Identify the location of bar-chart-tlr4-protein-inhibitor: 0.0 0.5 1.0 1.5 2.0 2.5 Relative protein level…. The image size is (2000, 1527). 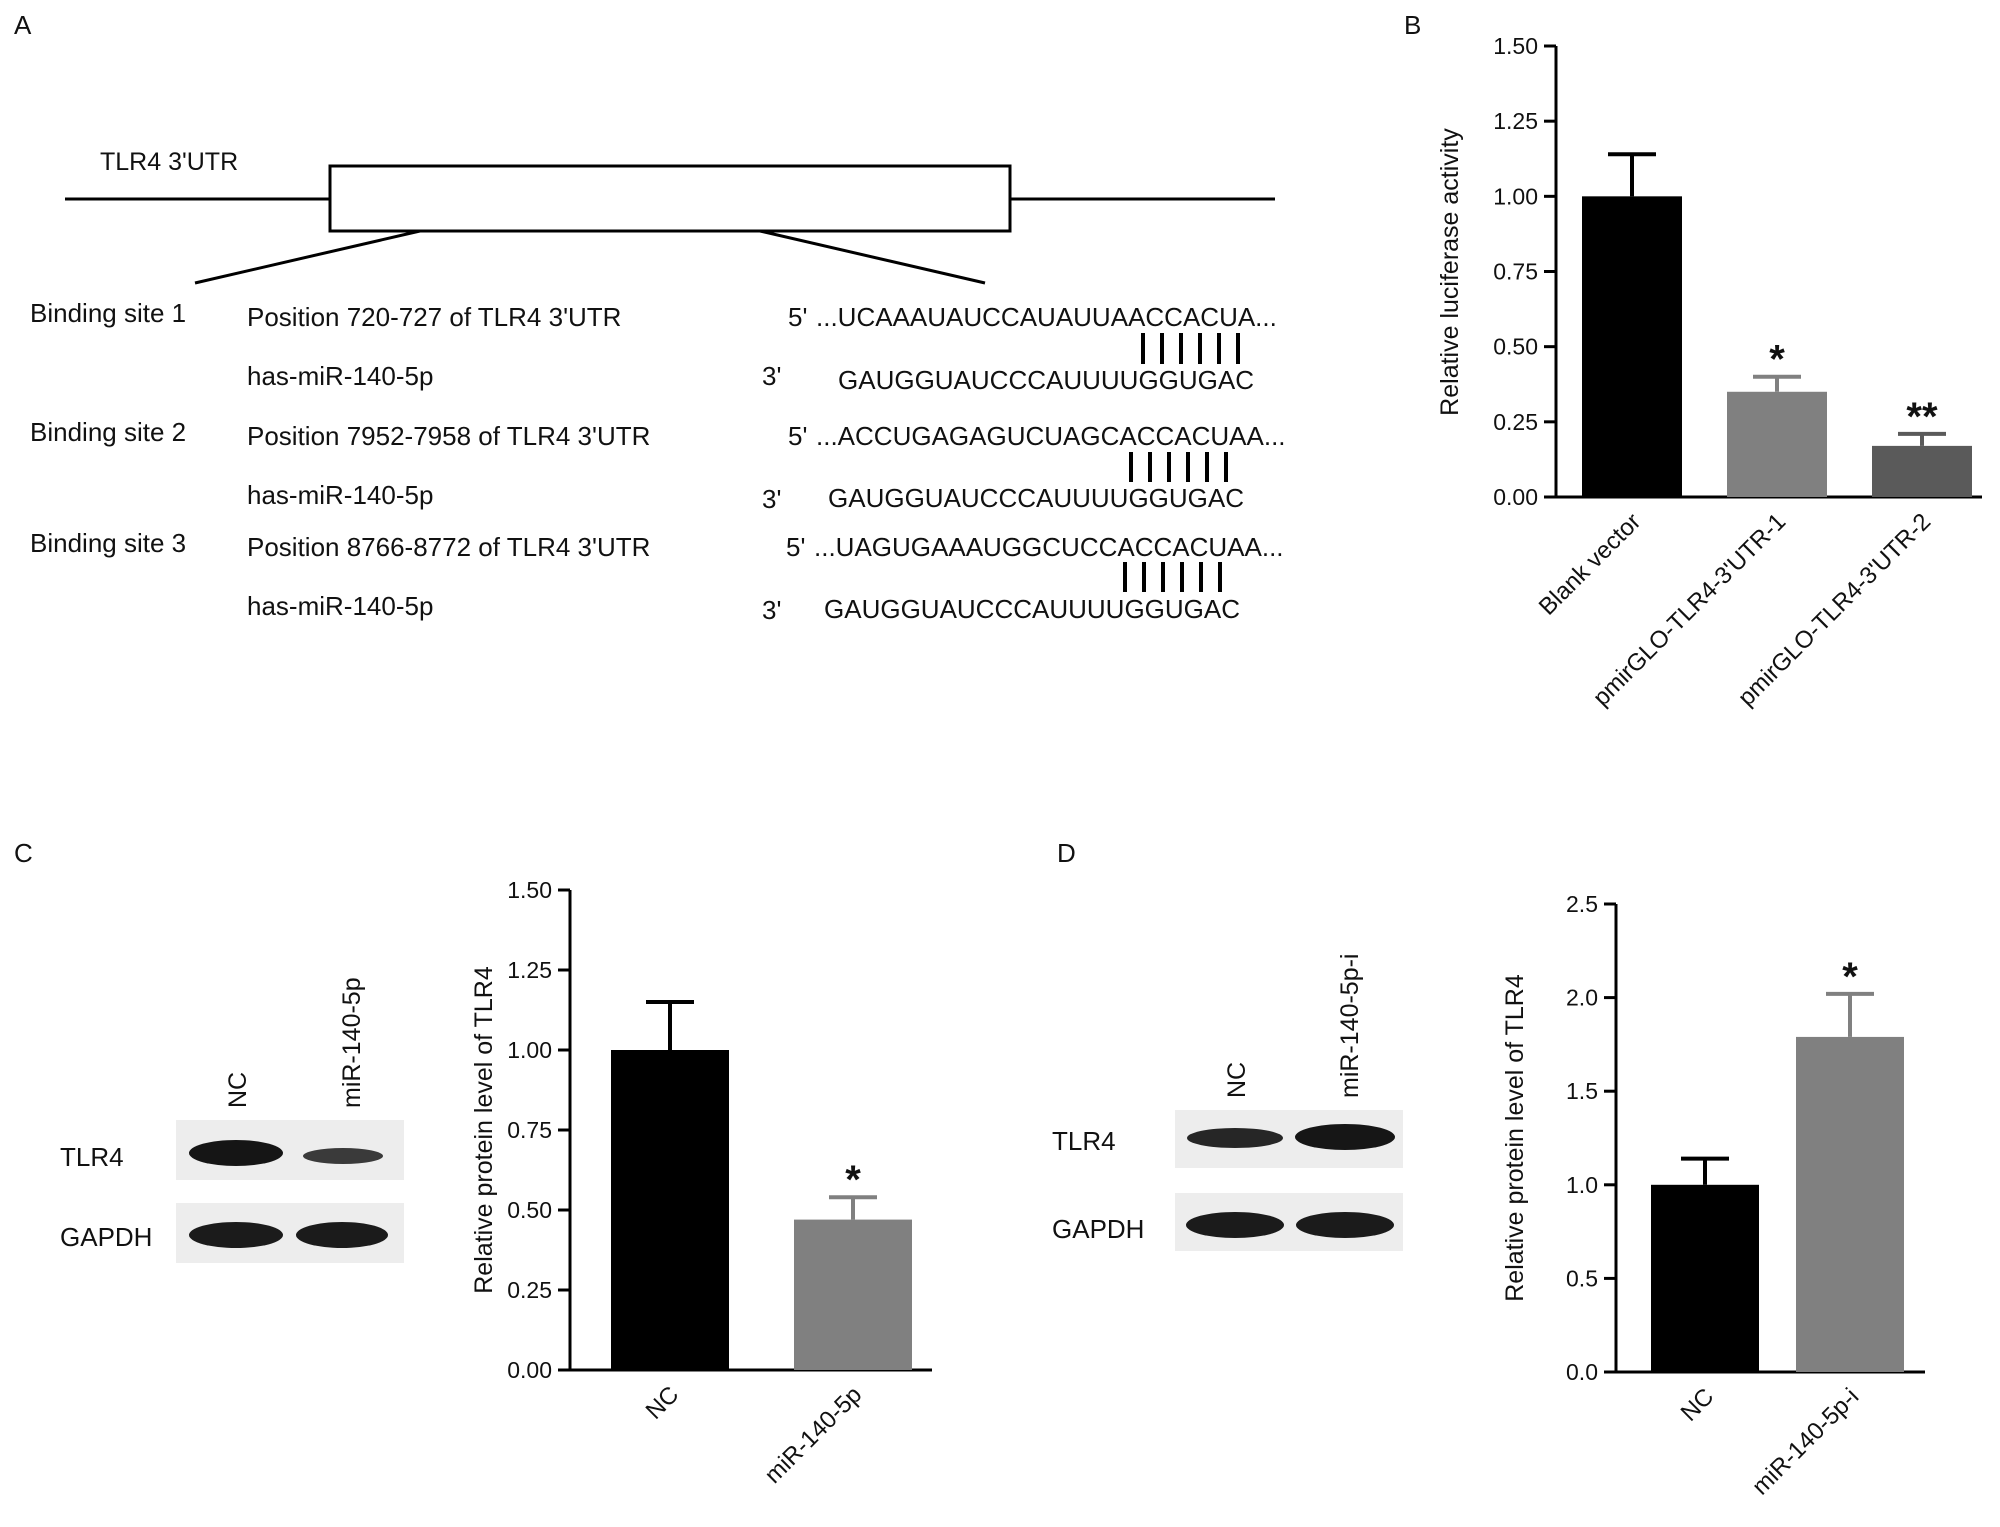
(1713, 1195).